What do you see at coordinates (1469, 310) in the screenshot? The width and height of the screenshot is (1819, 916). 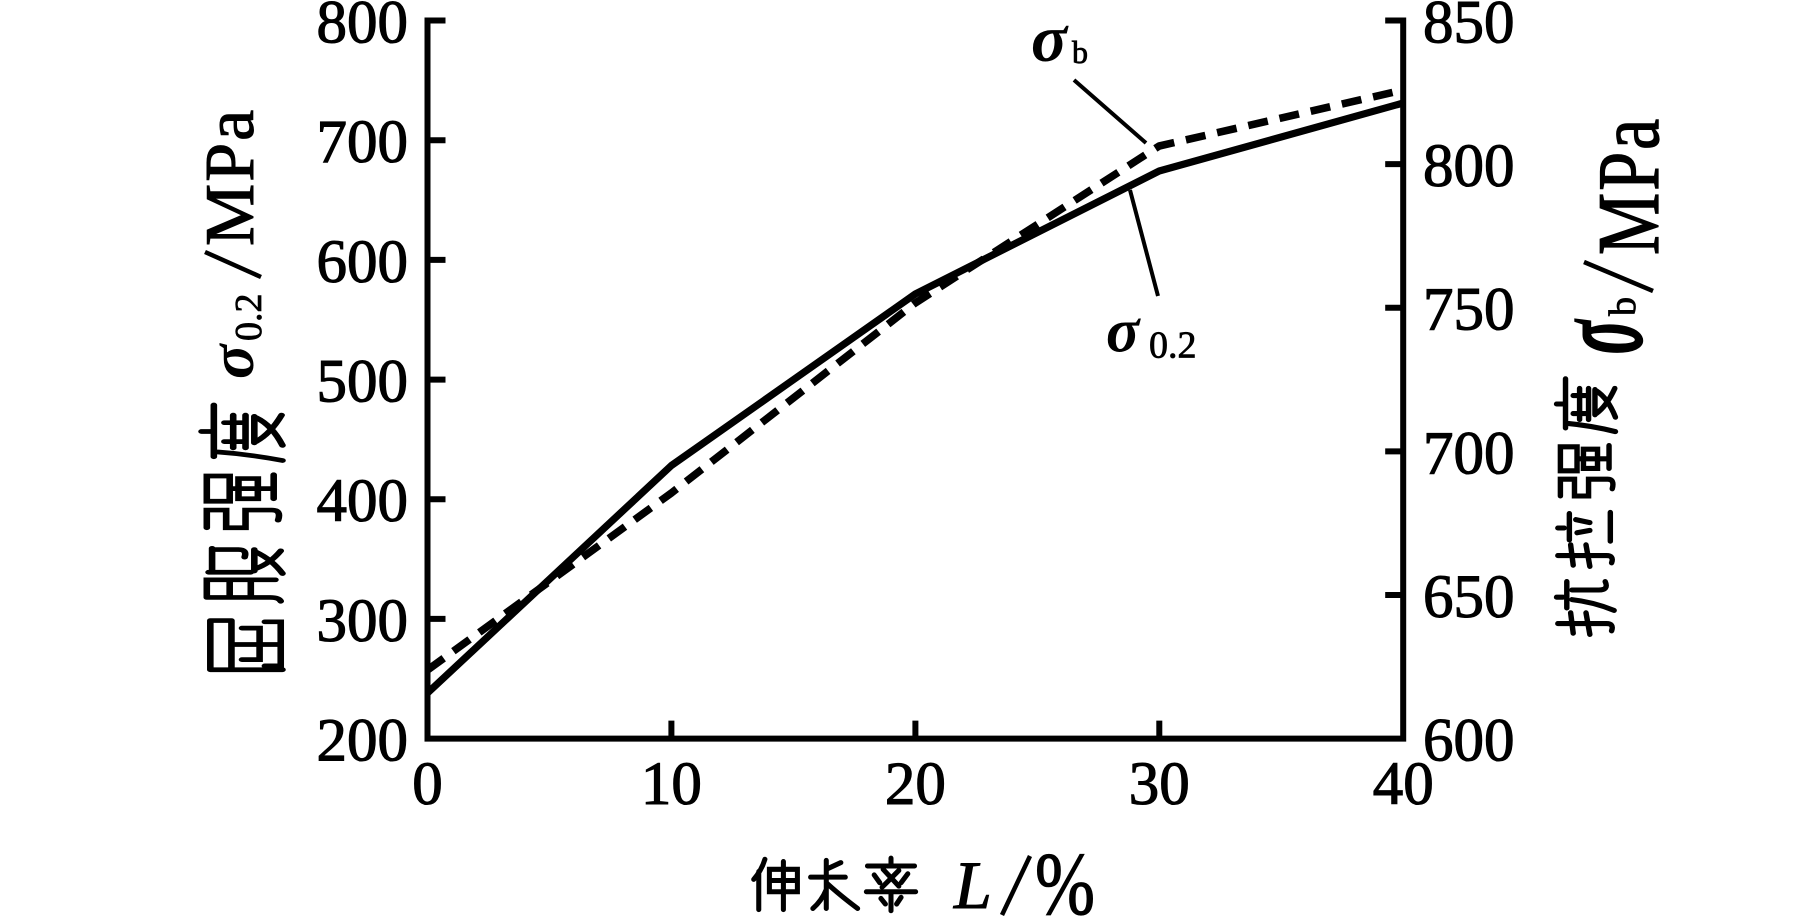 I see `svg-text: 750` at bounding box center [1469, 310].